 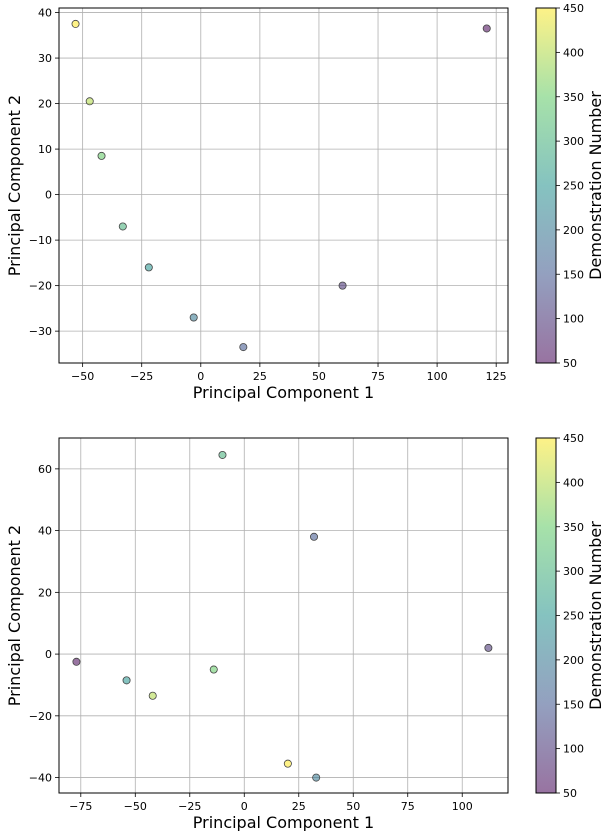 I want to click on y-tick-label: −10, so click(x=40, y=240).